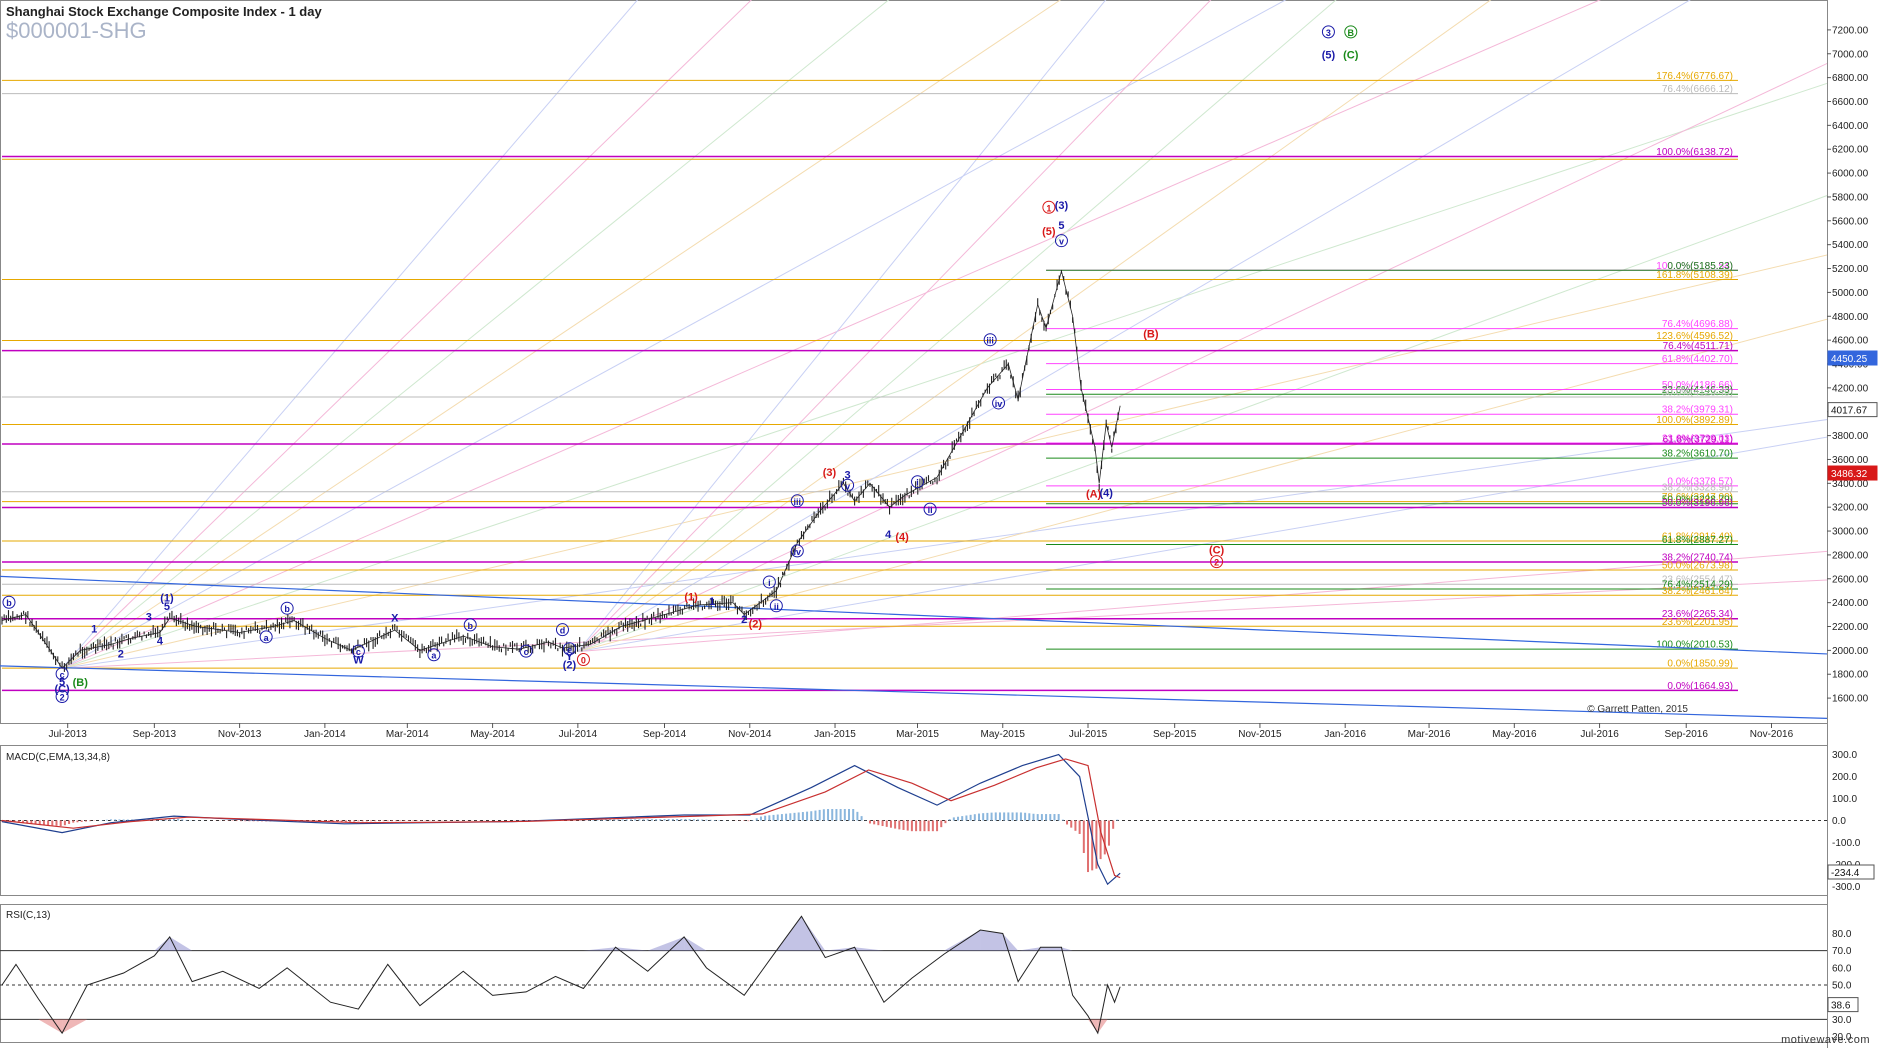  Describe the element at coordinates (240, 734) in the screenshot. I see `x-tick-label: Nov-2013` at that location.